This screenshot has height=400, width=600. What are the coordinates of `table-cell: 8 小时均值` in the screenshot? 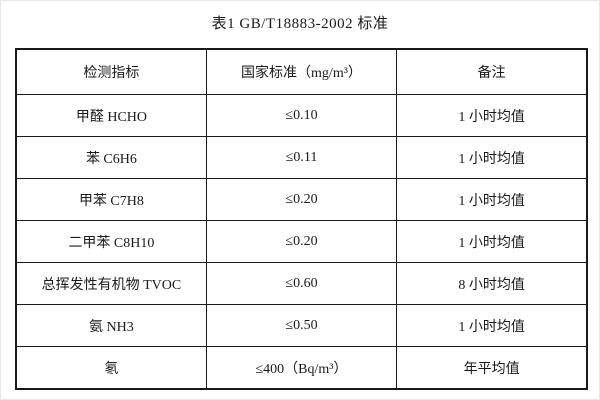 It's located at (492, 283).